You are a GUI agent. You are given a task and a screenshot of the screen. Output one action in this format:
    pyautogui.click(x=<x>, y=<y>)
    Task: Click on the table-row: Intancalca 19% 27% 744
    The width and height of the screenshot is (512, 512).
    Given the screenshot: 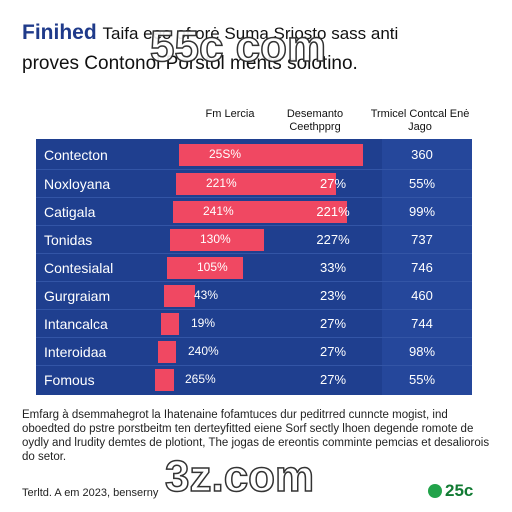 What is the action you would take?
    pyautogui.click(x=254, y=323)
    